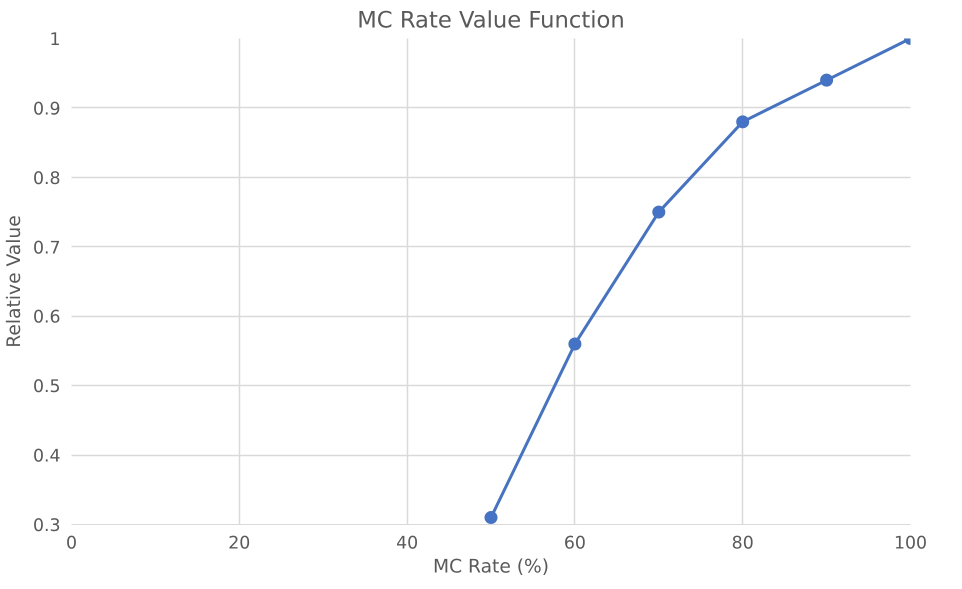 The width and height of the screenshot is (962, 589). What do you see at coordinates (46, 178) in the screenshot?
I see `y-tick-label: 0.8` at bounding box center [46, 178].